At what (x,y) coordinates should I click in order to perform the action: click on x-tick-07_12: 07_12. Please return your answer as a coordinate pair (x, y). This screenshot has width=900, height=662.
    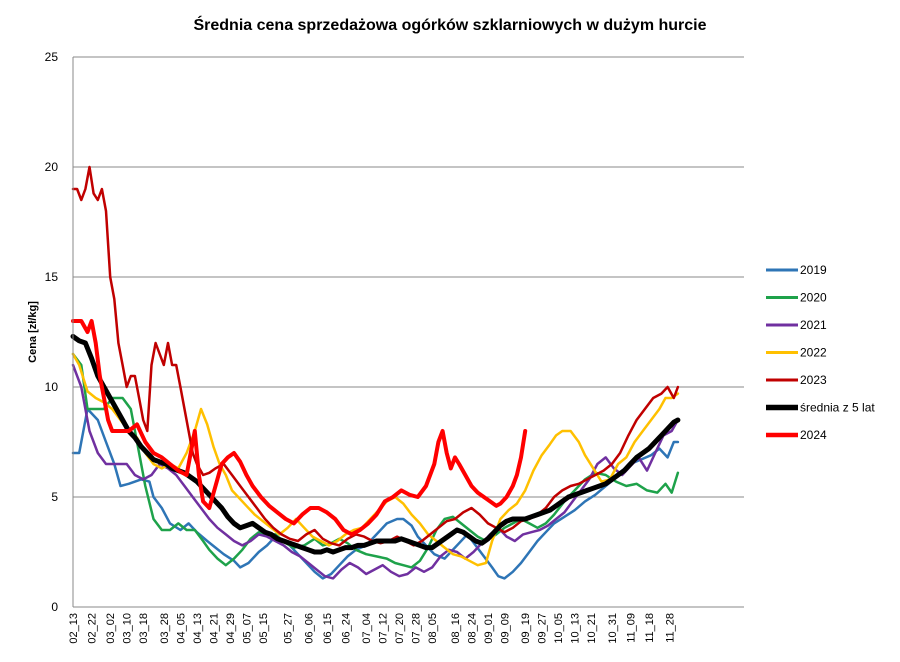
    Looking at the image, I should click on (384, 628).